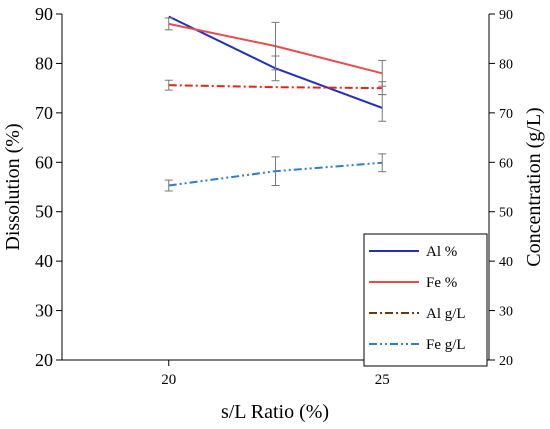  I want to click on left-y-tick-label: 20, so click(44, 360).